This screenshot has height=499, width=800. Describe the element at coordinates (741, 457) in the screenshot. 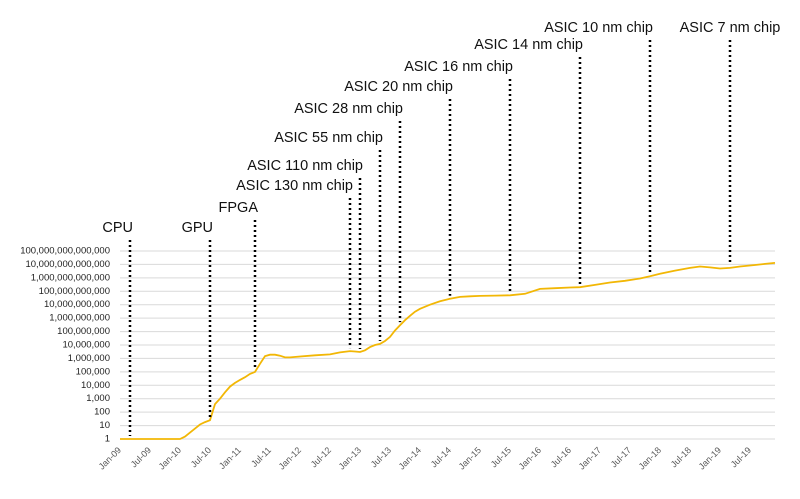

I see `x-tick-label: Jul-19` at that location.